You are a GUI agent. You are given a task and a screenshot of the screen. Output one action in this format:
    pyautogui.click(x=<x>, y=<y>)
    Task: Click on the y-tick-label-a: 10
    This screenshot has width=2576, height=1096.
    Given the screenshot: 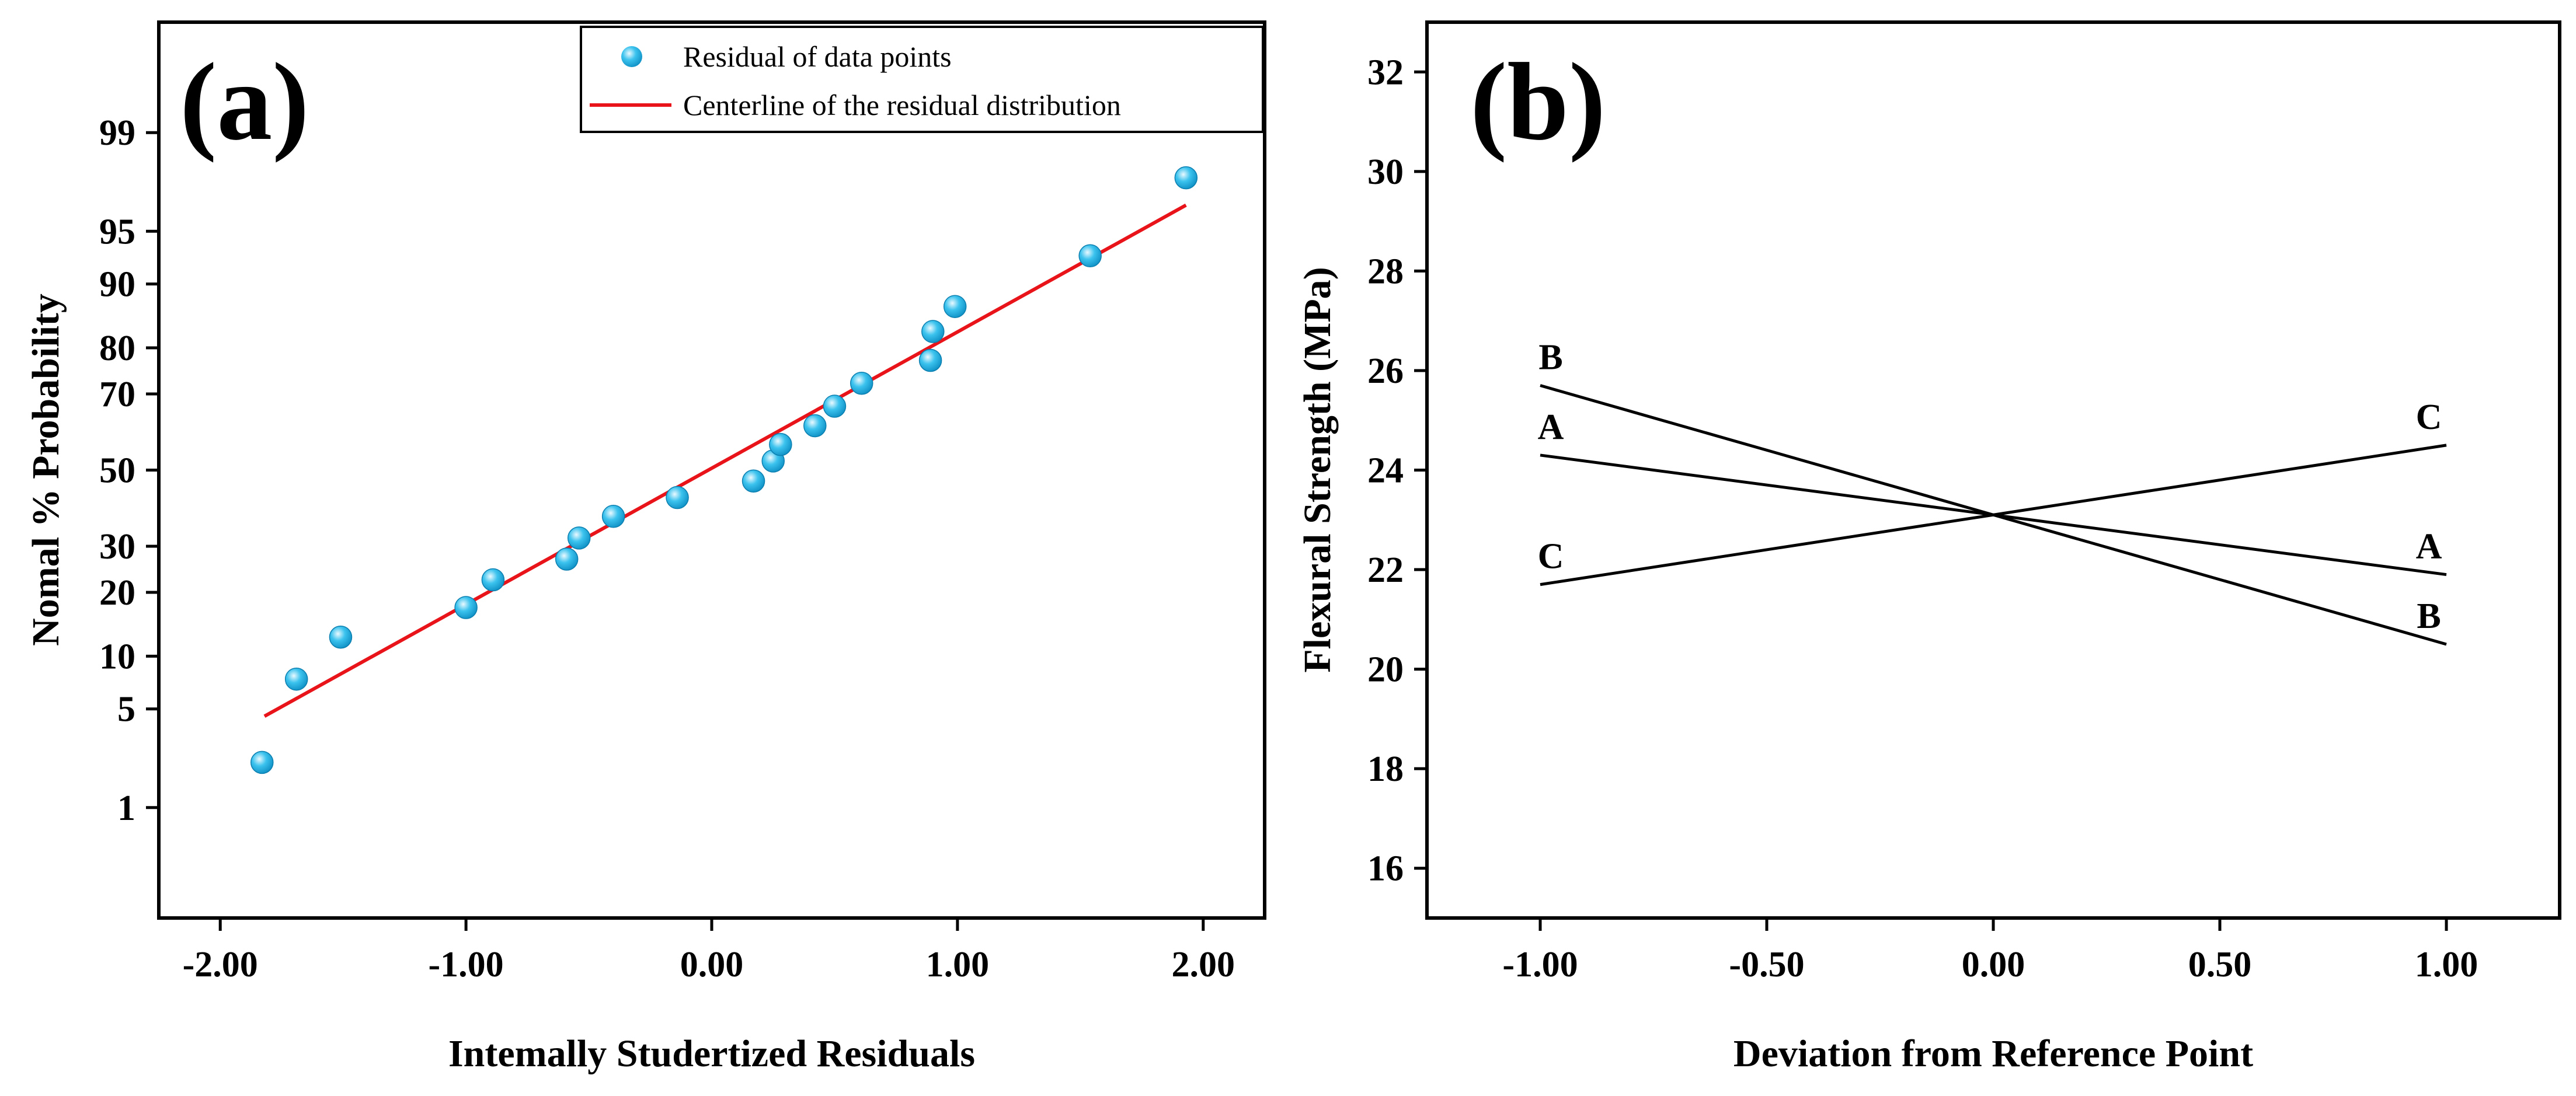 What is the action you would take?
    pyautogui.click(x=117, y=656)
    